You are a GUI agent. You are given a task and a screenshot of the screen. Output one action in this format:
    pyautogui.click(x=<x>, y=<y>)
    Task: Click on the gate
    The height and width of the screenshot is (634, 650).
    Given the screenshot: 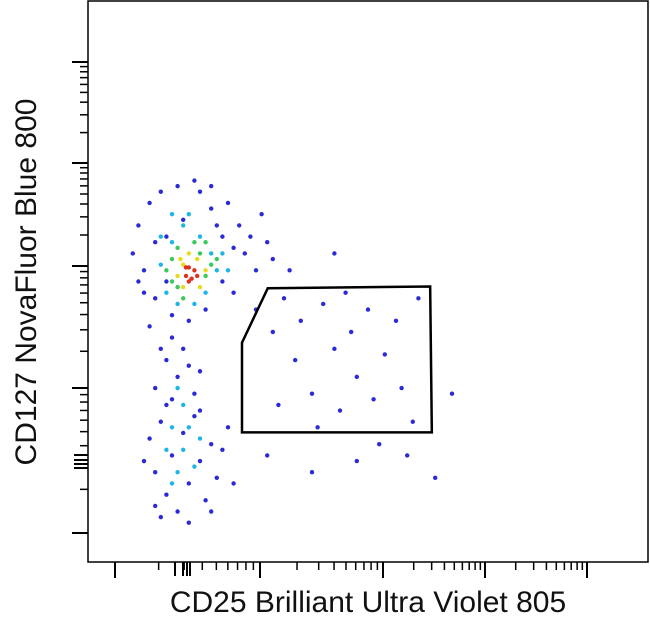 What is the action you would take?
    pyautogui.click(x=337, y=359)
    